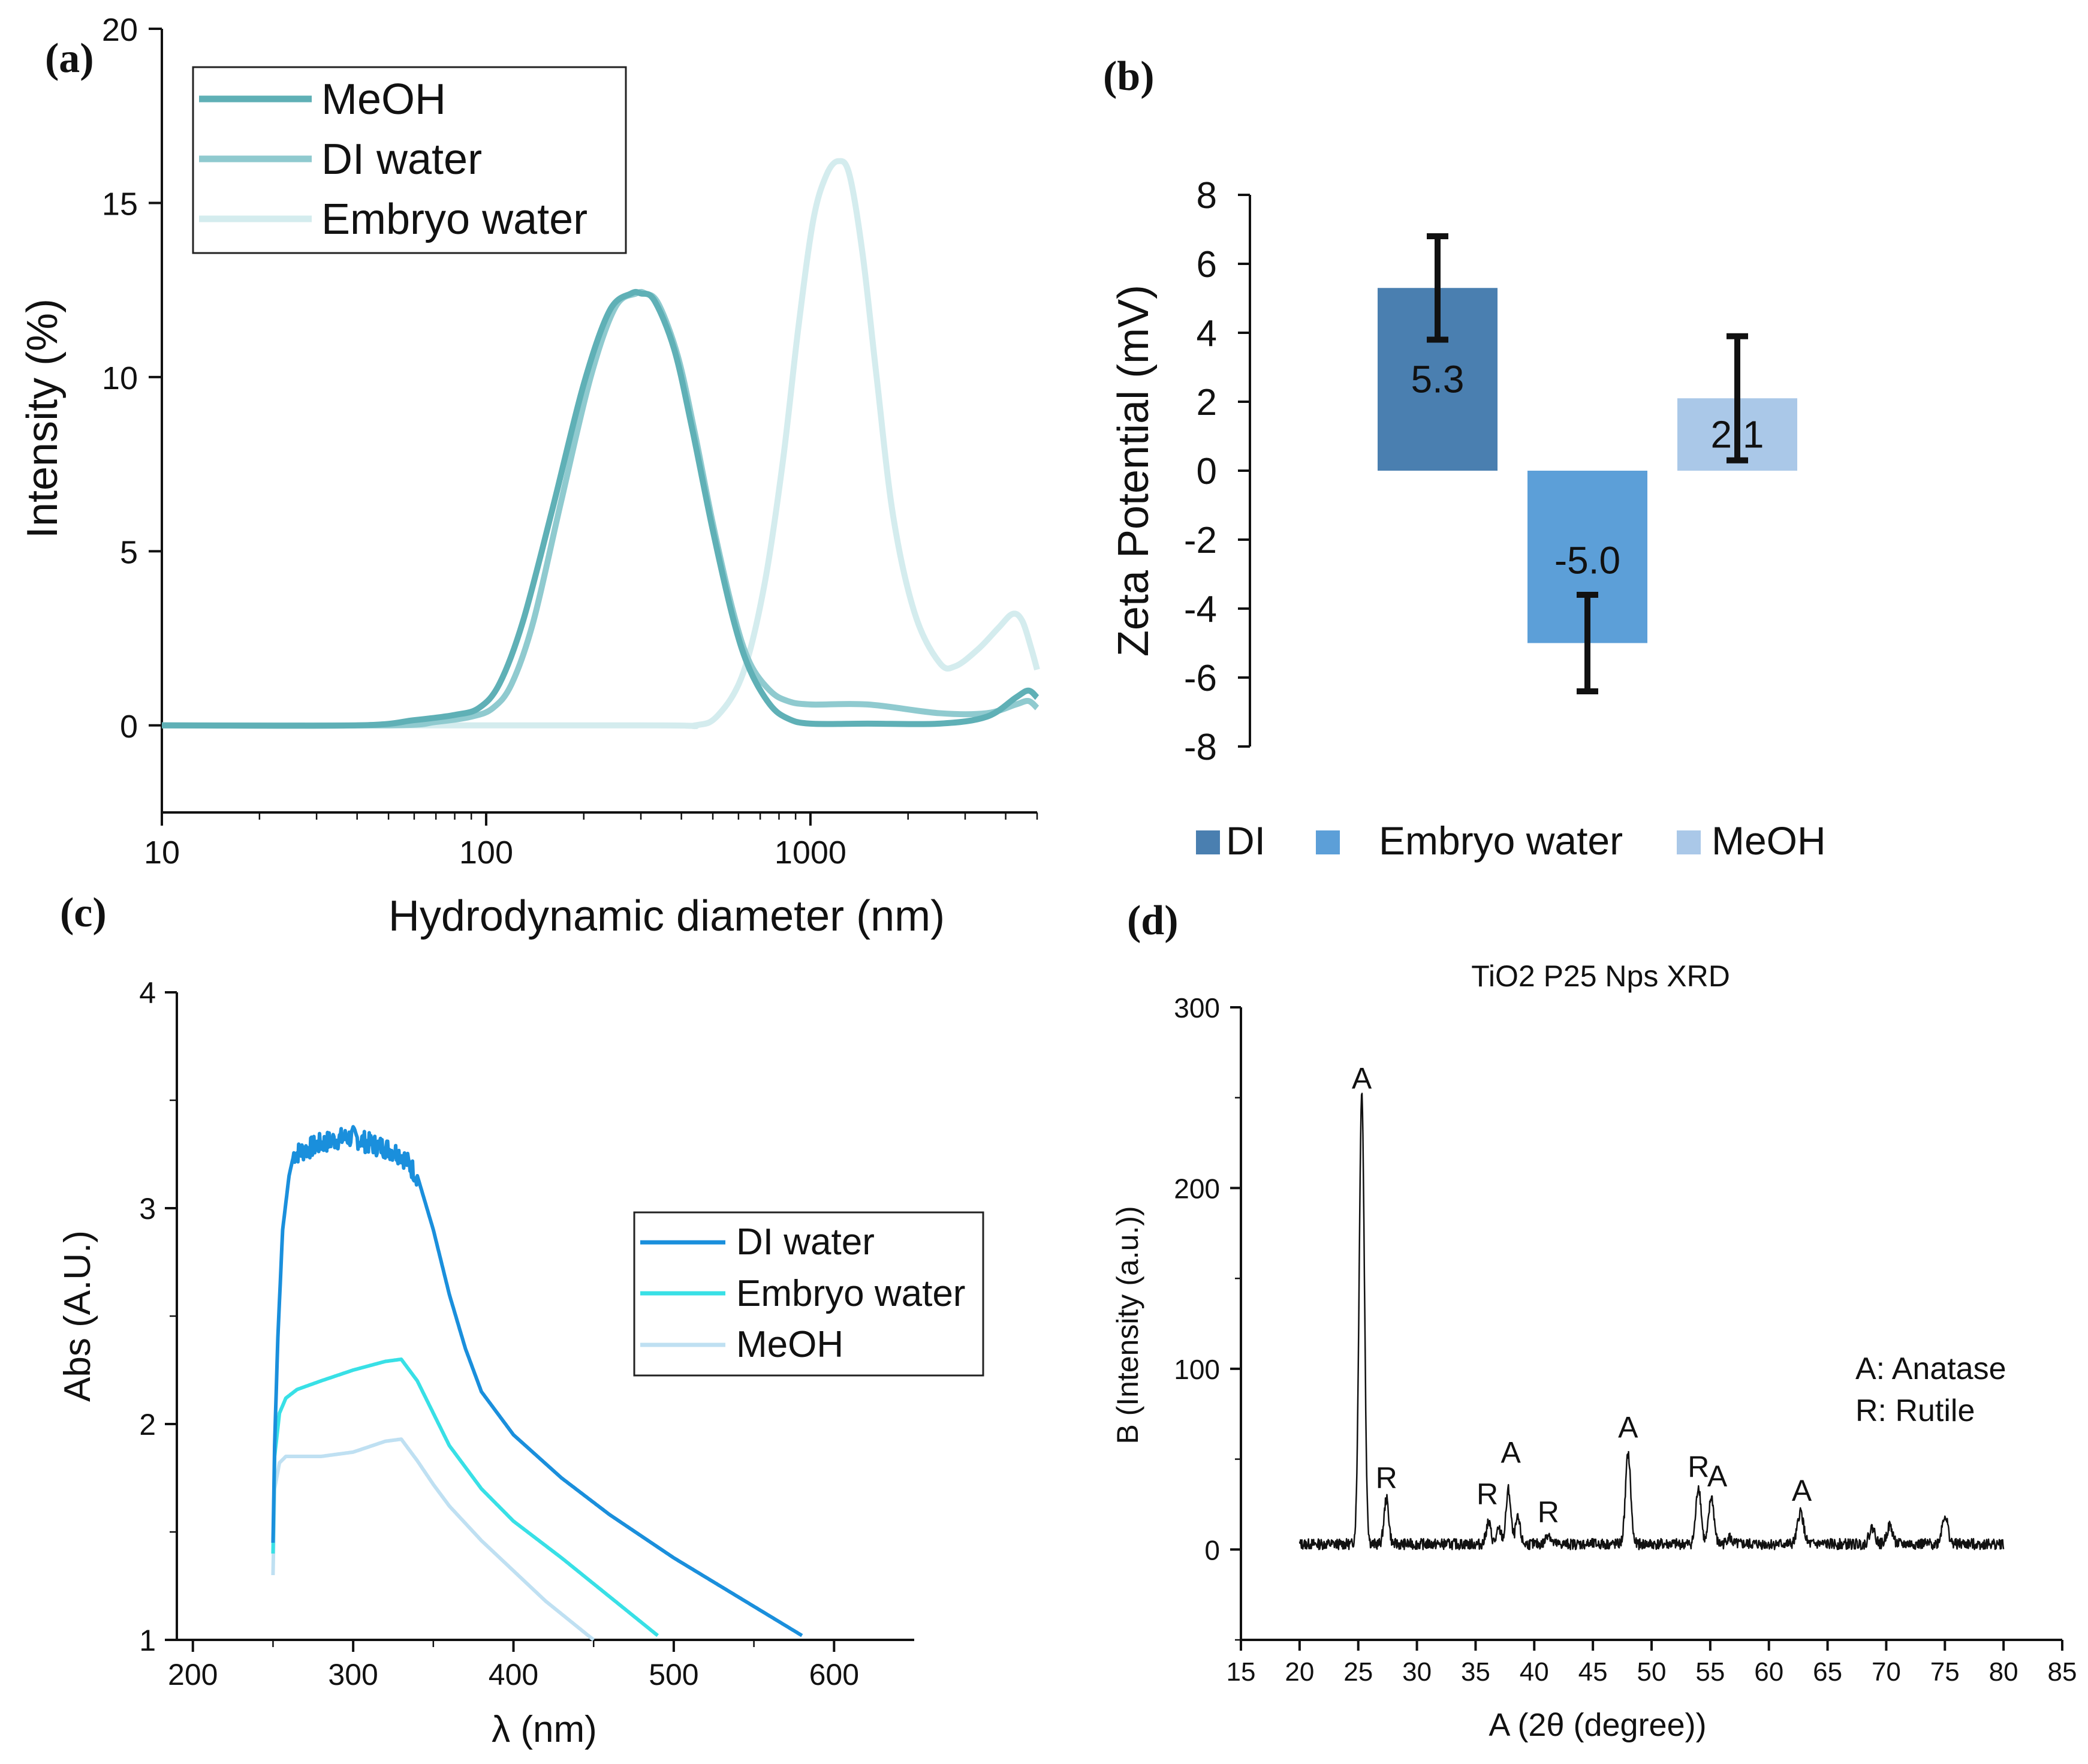  Describe the element at coordinates (1438, 379) in the screenshot. I see `b-bar-value-label: 5.3` at that location.